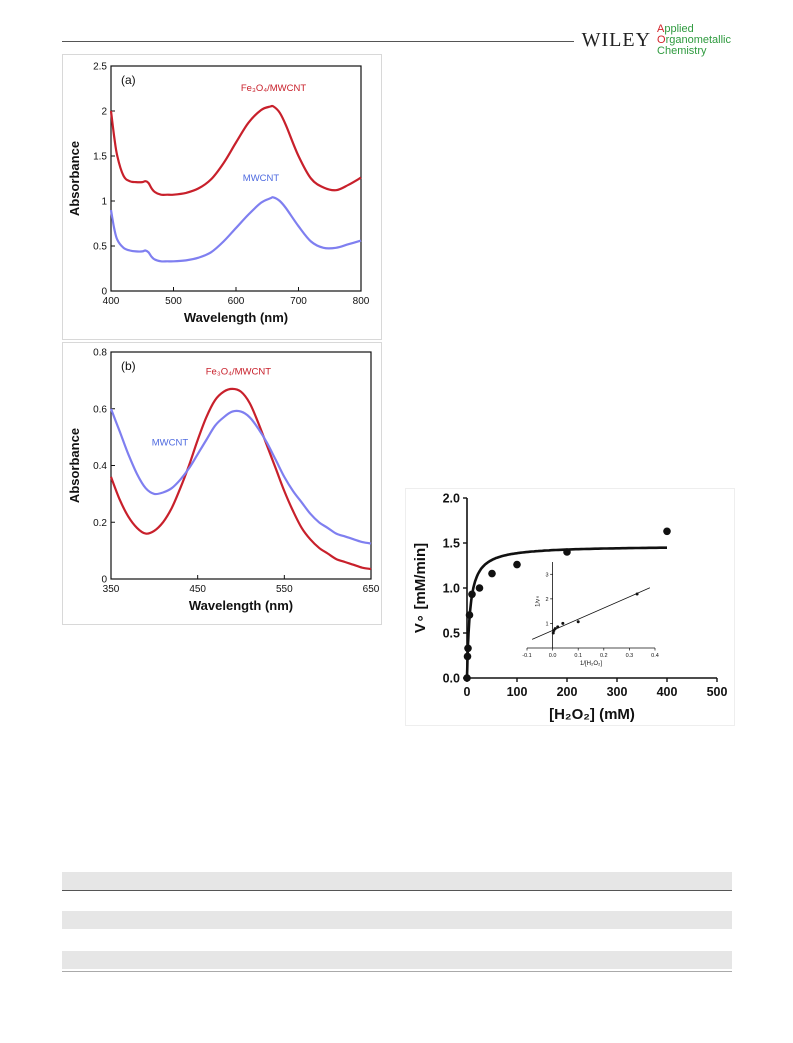 This screenshot has width=793, height=1043. What do you see at coordinates (553, 656) in the screenshot?
I see `inset-x-tick-label: 0.0` at bounding box center [553, 656].